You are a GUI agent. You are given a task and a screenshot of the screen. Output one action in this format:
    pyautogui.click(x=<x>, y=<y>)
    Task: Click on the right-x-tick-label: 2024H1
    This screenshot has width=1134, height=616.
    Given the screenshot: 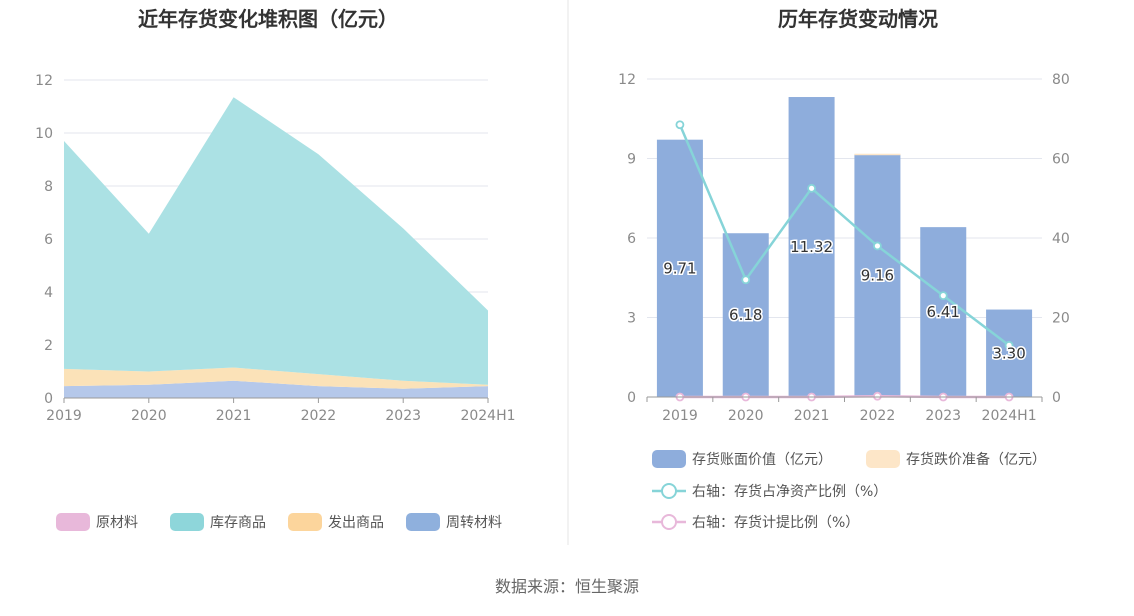 What is the action you would take?
    pyautogui.click(x=1009, y=416)
    